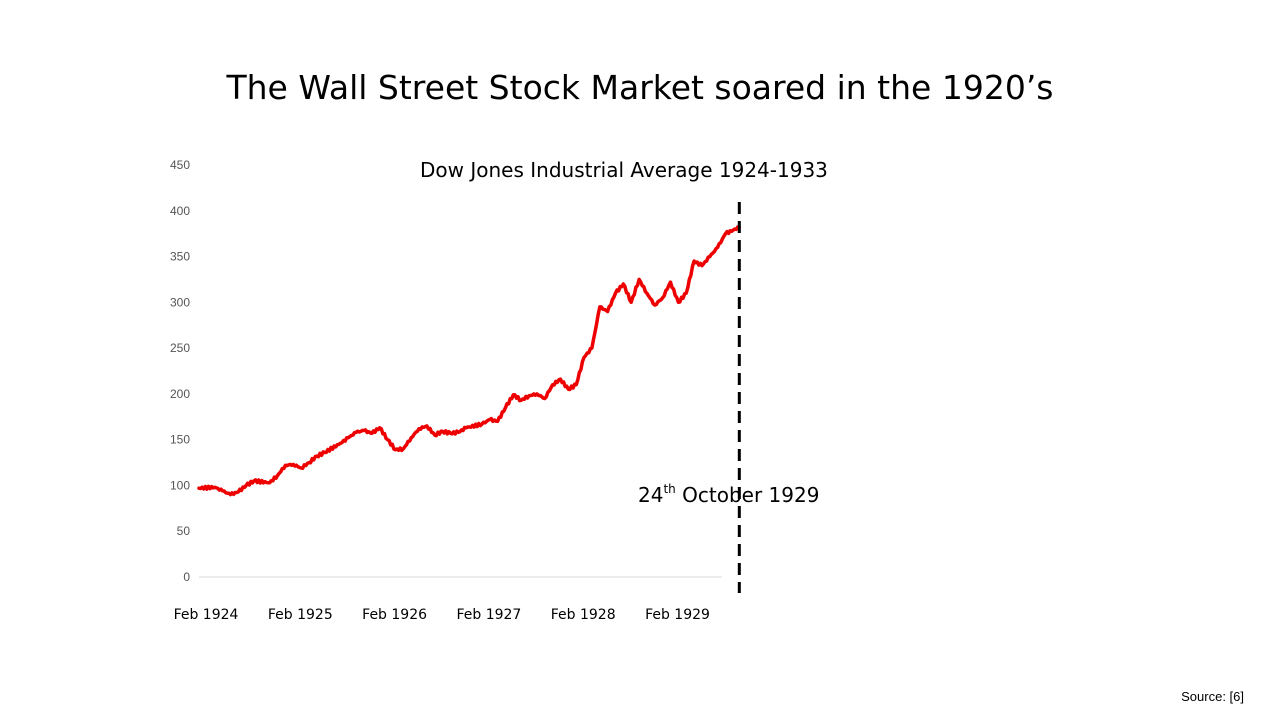 This screenshot has height=720, width=1280. I want to click on y-tick-label: 0, so click(186, 577).